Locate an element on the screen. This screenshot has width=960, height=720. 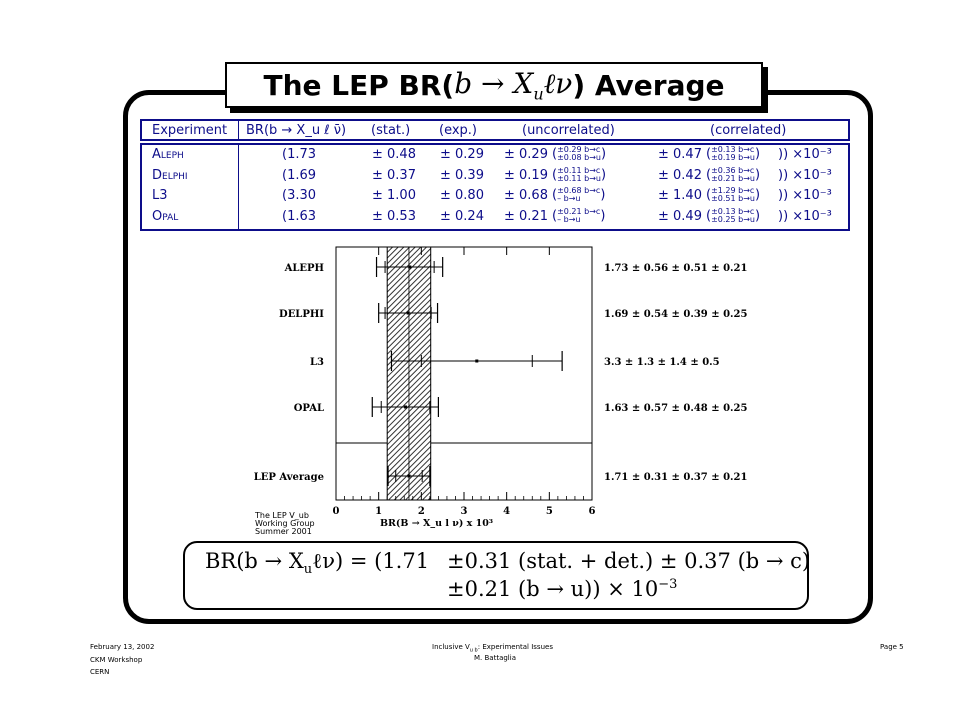
header-stat: (stat.) is located at coordinates (391, 130).